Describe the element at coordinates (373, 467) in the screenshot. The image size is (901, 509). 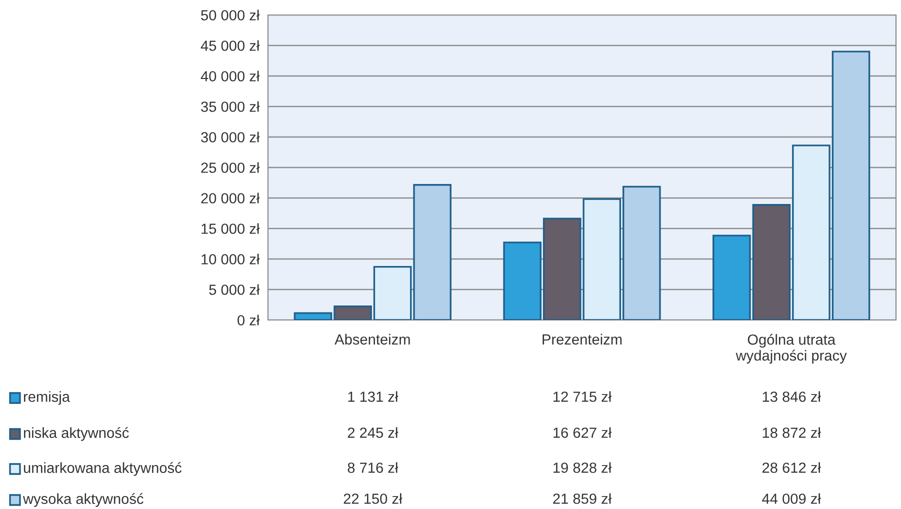
I see `data-label: 8 716 zł` at that location.